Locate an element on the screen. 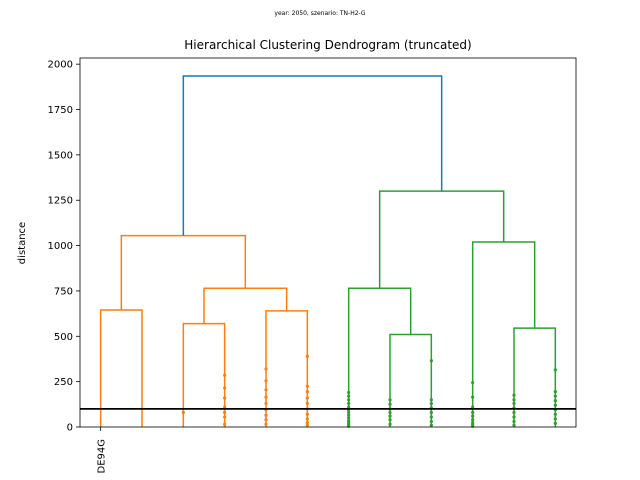  x-tick-label-1: DE94G is located at coordinates (102, 456).